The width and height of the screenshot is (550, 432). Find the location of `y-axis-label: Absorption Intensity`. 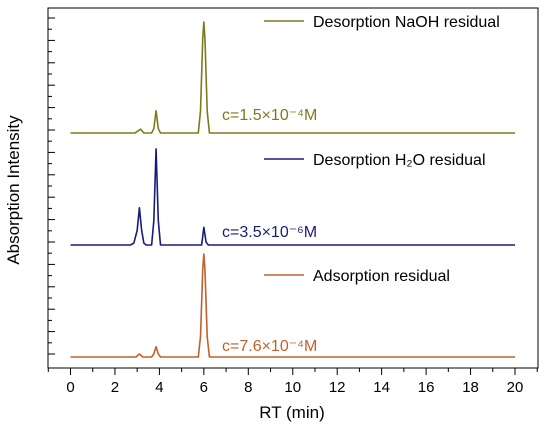

y-axis-label: Absorption Intensity is located at coordinates (13, 190).